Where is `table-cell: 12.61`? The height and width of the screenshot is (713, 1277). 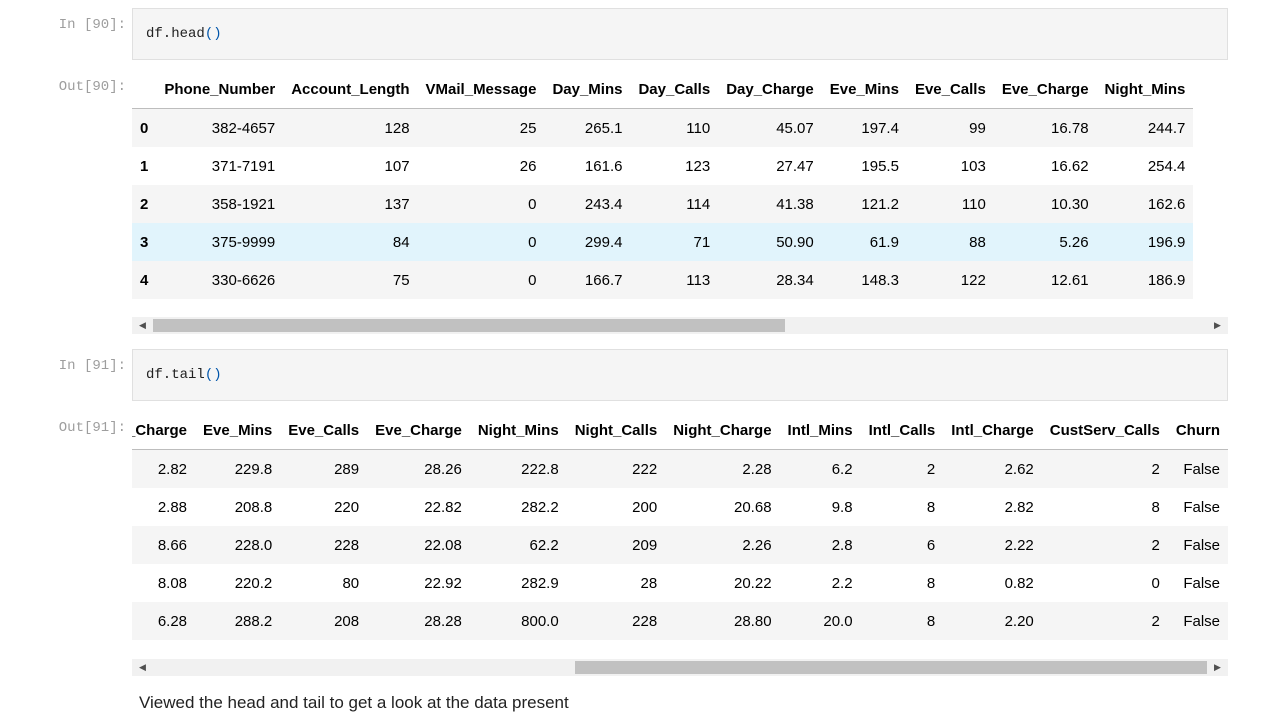 table-cell: 12.61 is located at coordinates (1070, 280).